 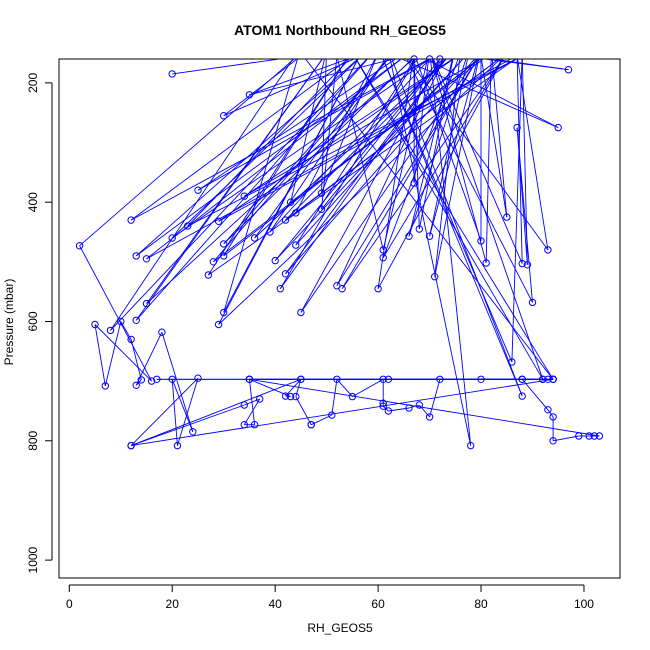 What do you see at coordinates (481, 604) in the screenshot?
I see `x-tick-label: 80` at bounding box center [481, 604].